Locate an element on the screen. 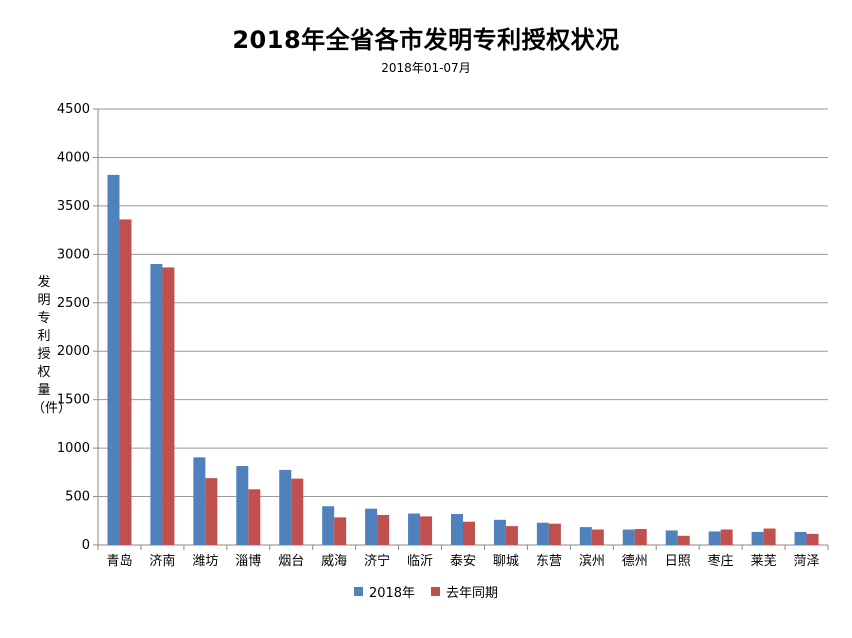 The image size is (852, 638). x-tick-label: 聊城 is located at coordinates (506, 561).